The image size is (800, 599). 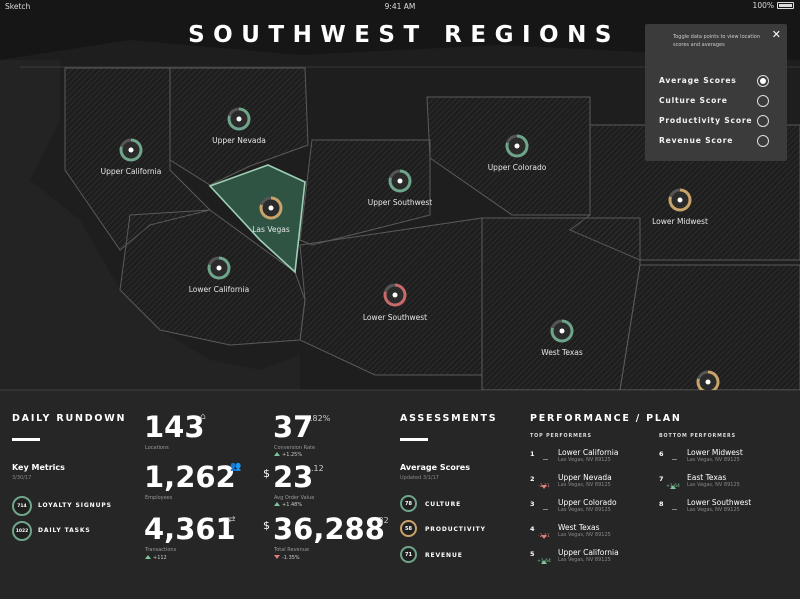 I want to click on revenue-label: REVENUE, so click(x=444, y=555).